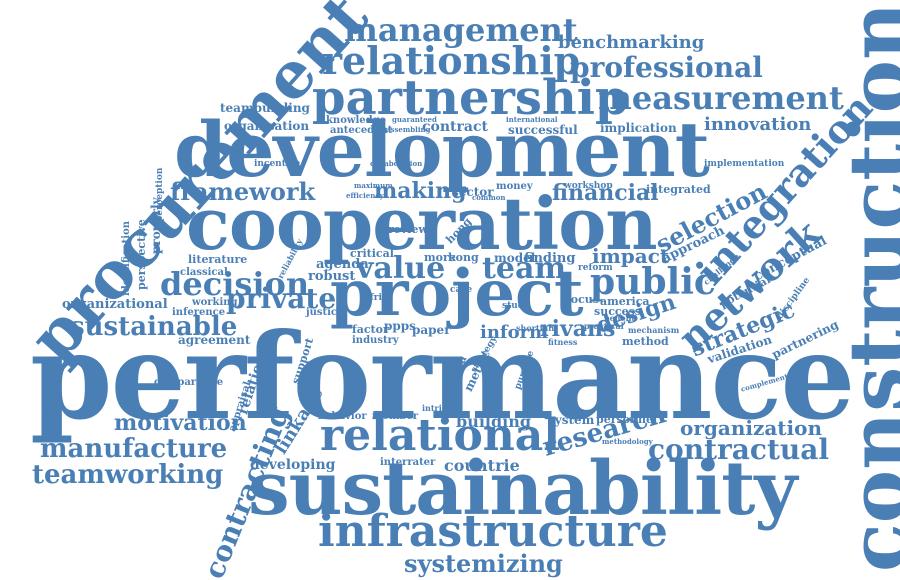 The image size is (900, 580). What do you see at coordinates (571, 420) in the screenshot?
I see `word-system: system` at bounding box center [571, 420].